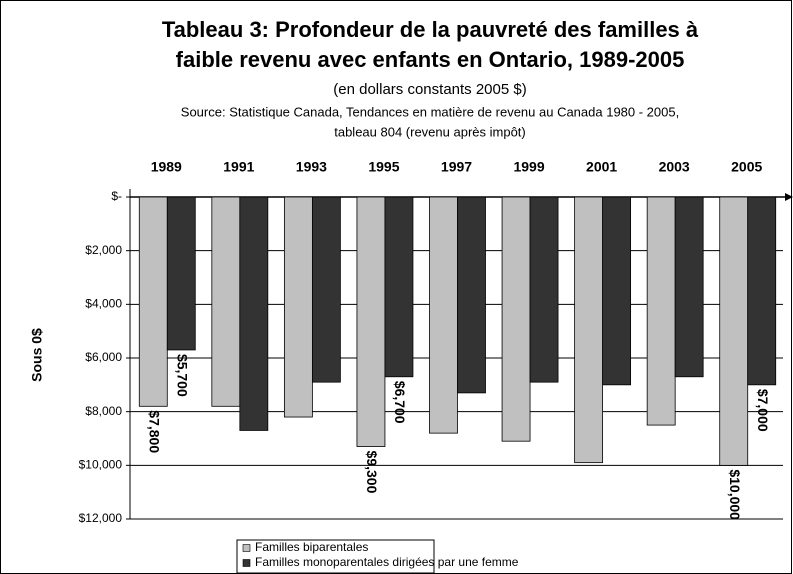 This screenshot has height=574, width=793. I want to click on x-tick-label: 2005, so click(746, 167).